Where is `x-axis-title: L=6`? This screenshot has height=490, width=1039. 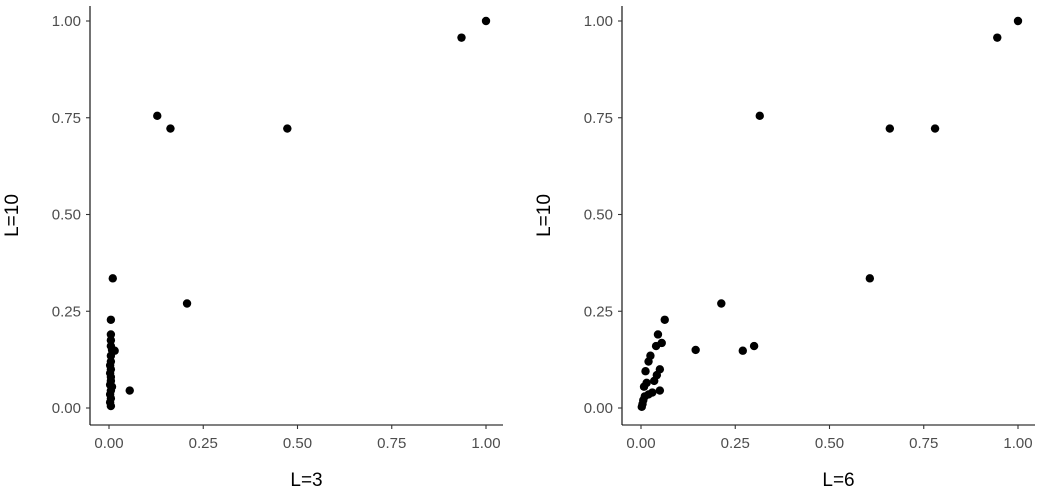
x-axis-title: L=6 is located at coordinates (838, 480).